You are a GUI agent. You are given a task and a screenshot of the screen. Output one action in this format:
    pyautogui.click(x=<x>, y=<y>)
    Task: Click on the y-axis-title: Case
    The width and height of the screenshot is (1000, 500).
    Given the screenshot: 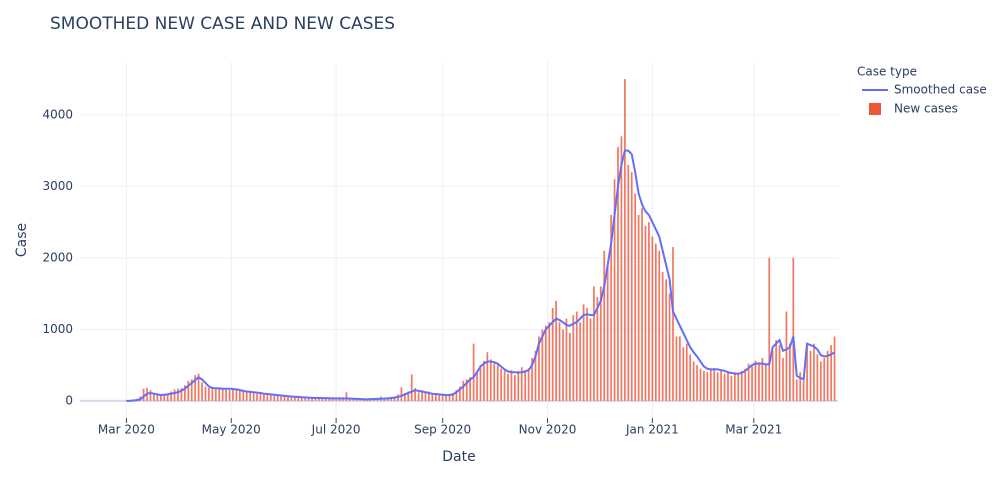 What is the action you would take?
    pyautogui.click(x=22, y=240)
    